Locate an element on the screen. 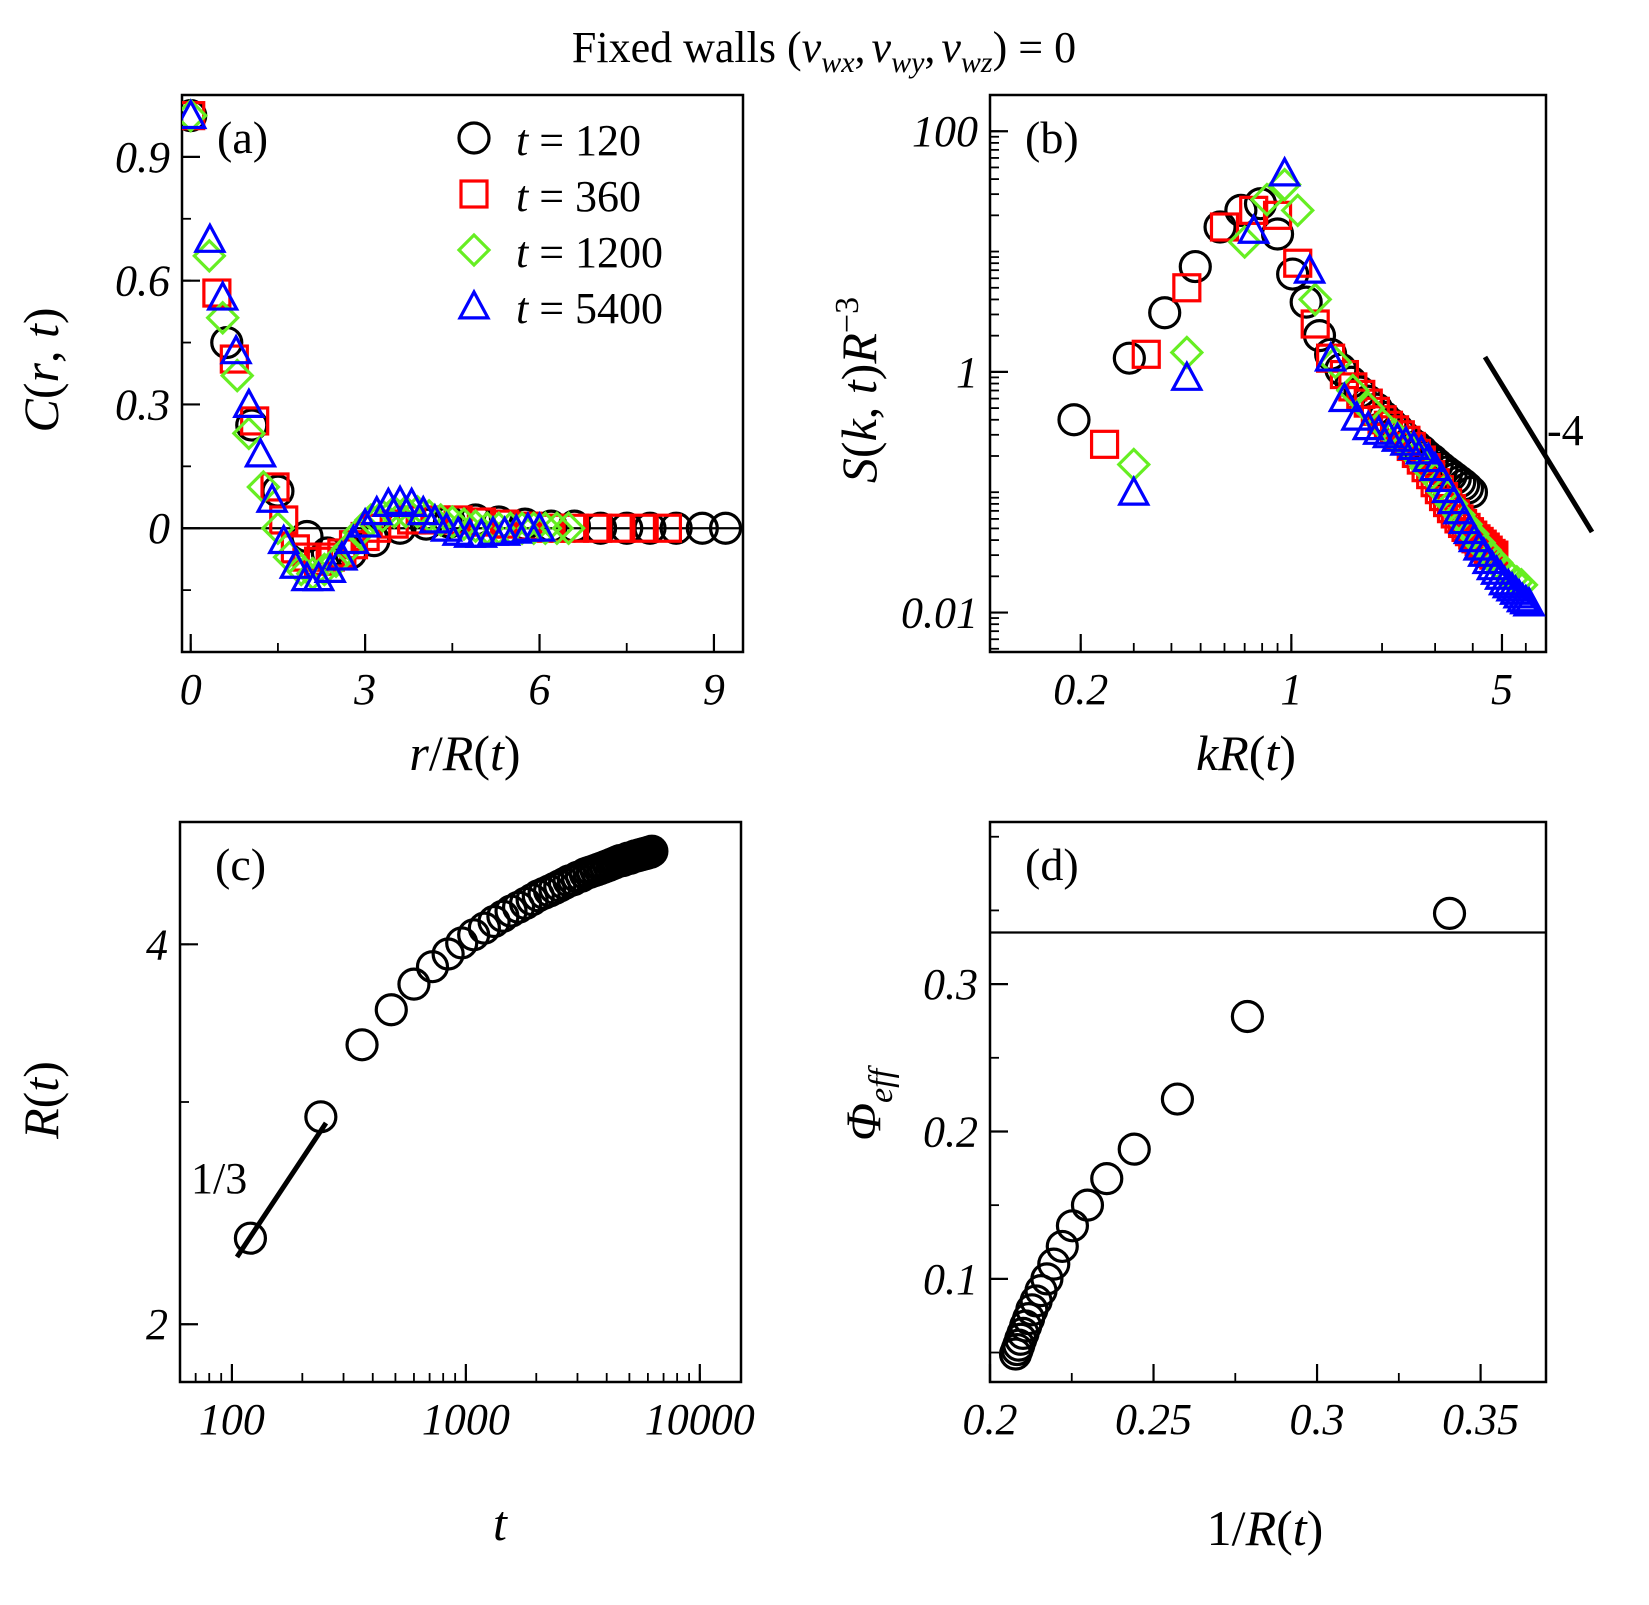 The width and height of the screenshot is (1649, 1605). slope-annotation: -4 is located at coordinates (1565, 430).